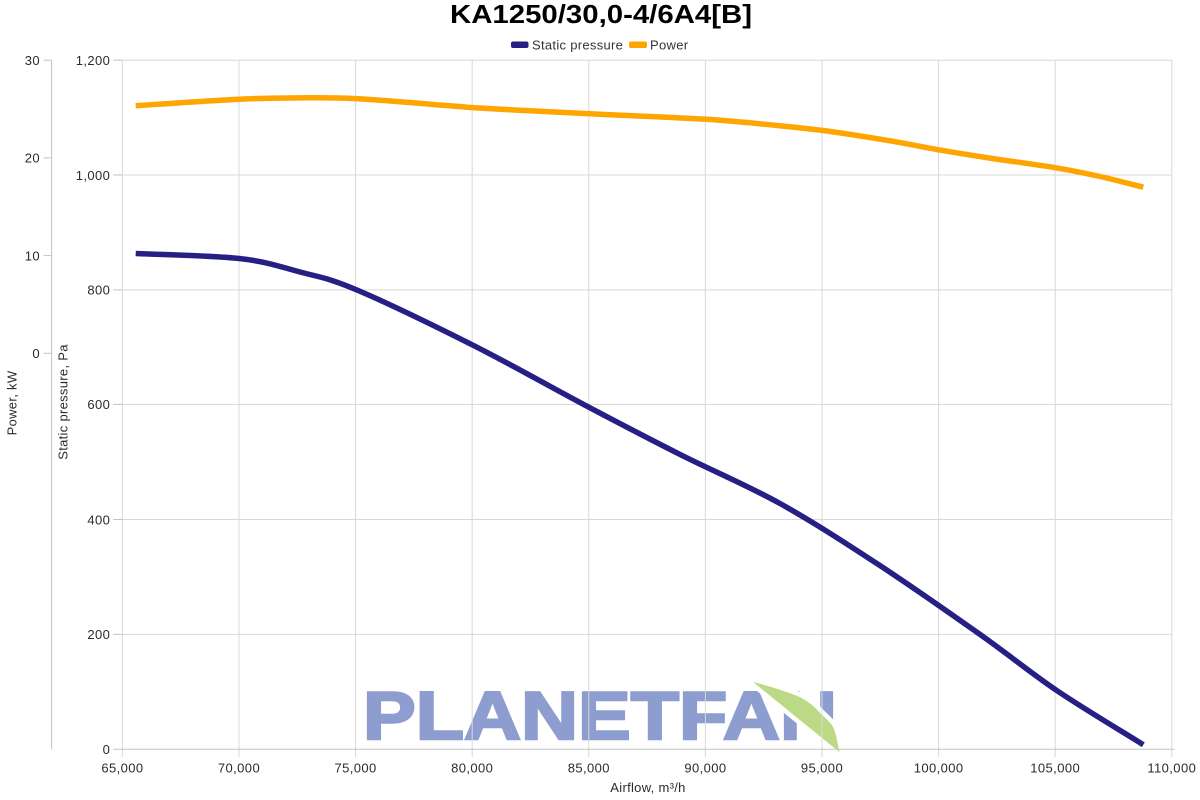 The width and height of the screenshot is (1200, 800). Describe the element at coordinates (32, 158) in the screenshot. I see `svg-text: 20` at that location.